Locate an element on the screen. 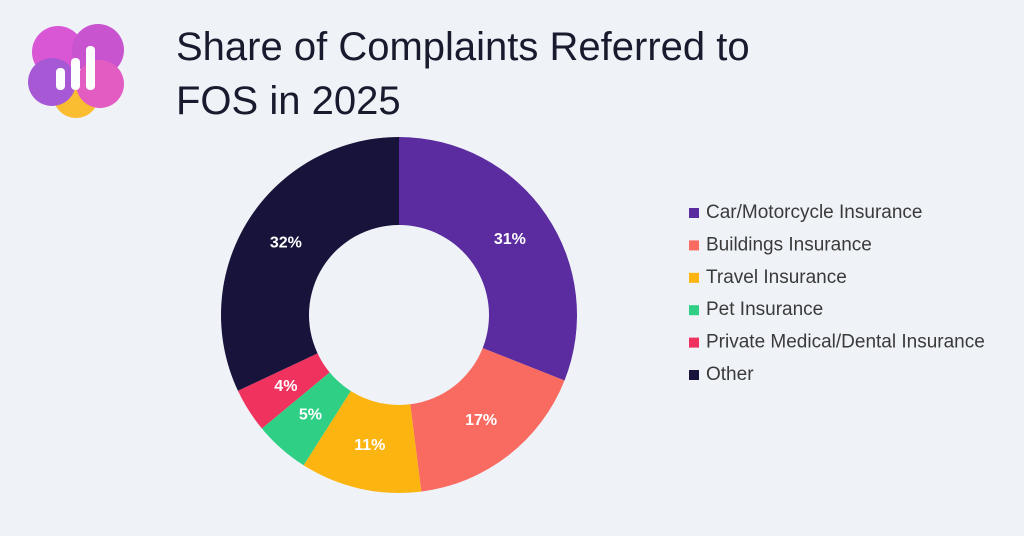  legend-label: Car/Motorcycle Insurance is located at coordinates (814, 212).